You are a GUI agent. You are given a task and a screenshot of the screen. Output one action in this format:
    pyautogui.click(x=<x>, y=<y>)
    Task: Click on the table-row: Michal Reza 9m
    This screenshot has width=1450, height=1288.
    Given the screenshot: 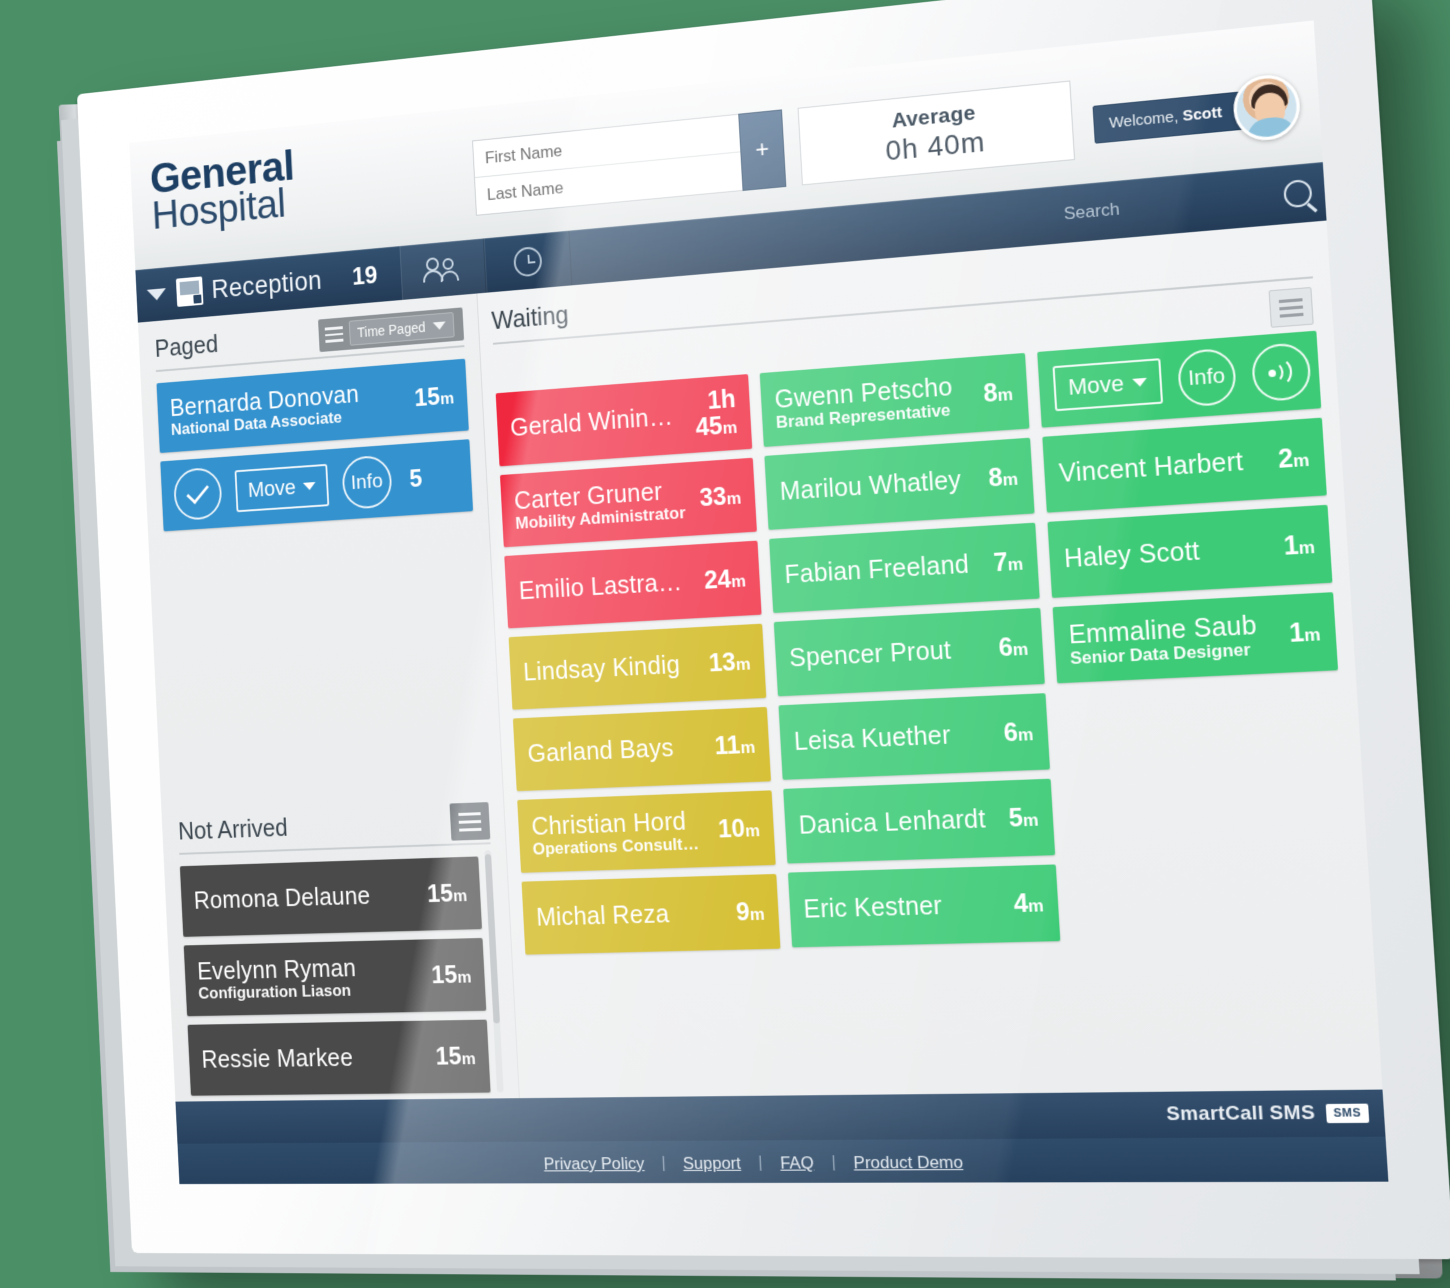 What is the action you would take?
    pyautogui.click(x=651, y=914)
    